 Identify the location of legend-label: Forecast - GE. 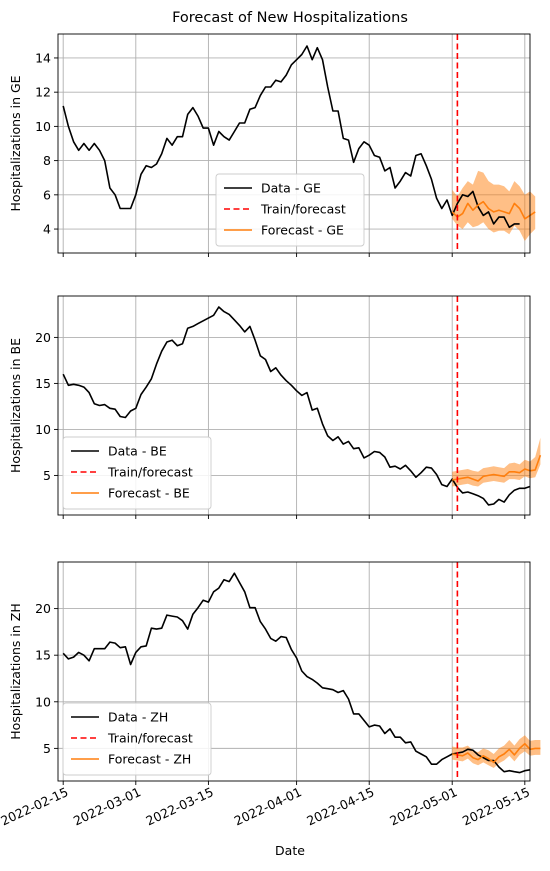
(302, 230).